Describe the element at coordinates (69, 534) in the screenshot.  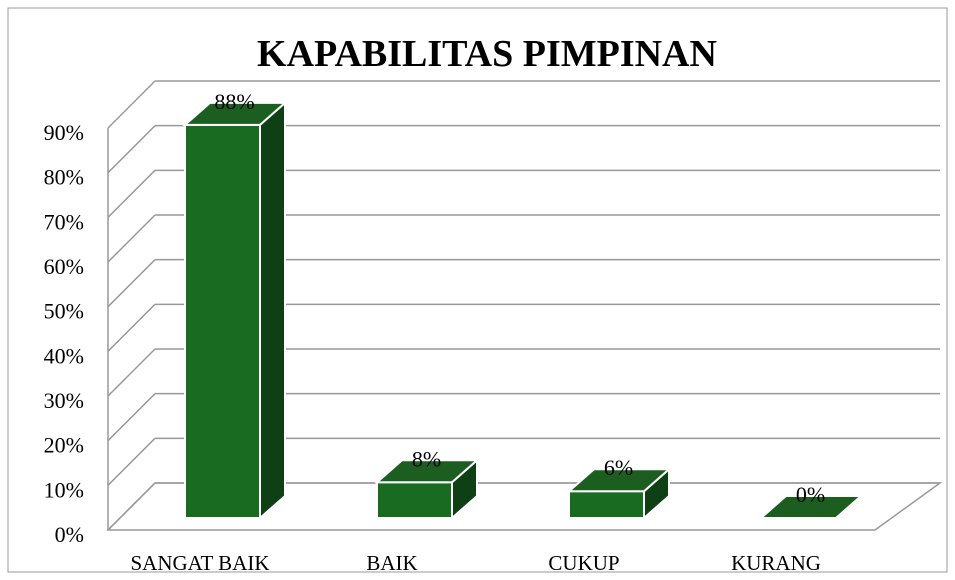
I see `y-tick-label: 0%` at that location.